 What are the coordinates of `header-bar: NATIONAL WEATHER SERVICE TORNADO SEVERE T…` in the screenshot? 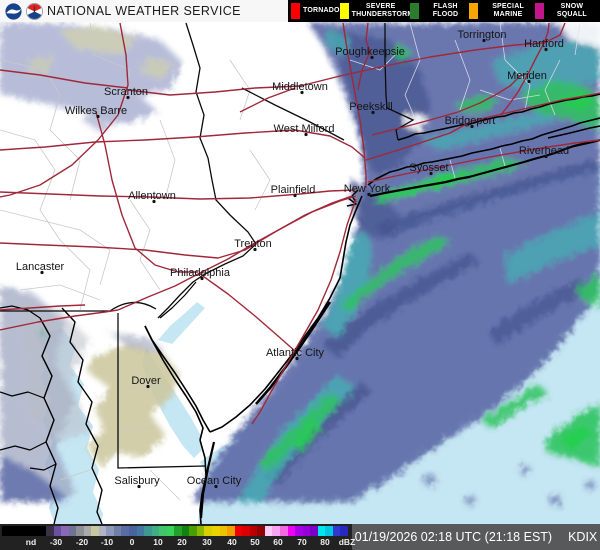 It's located at (300, 11).